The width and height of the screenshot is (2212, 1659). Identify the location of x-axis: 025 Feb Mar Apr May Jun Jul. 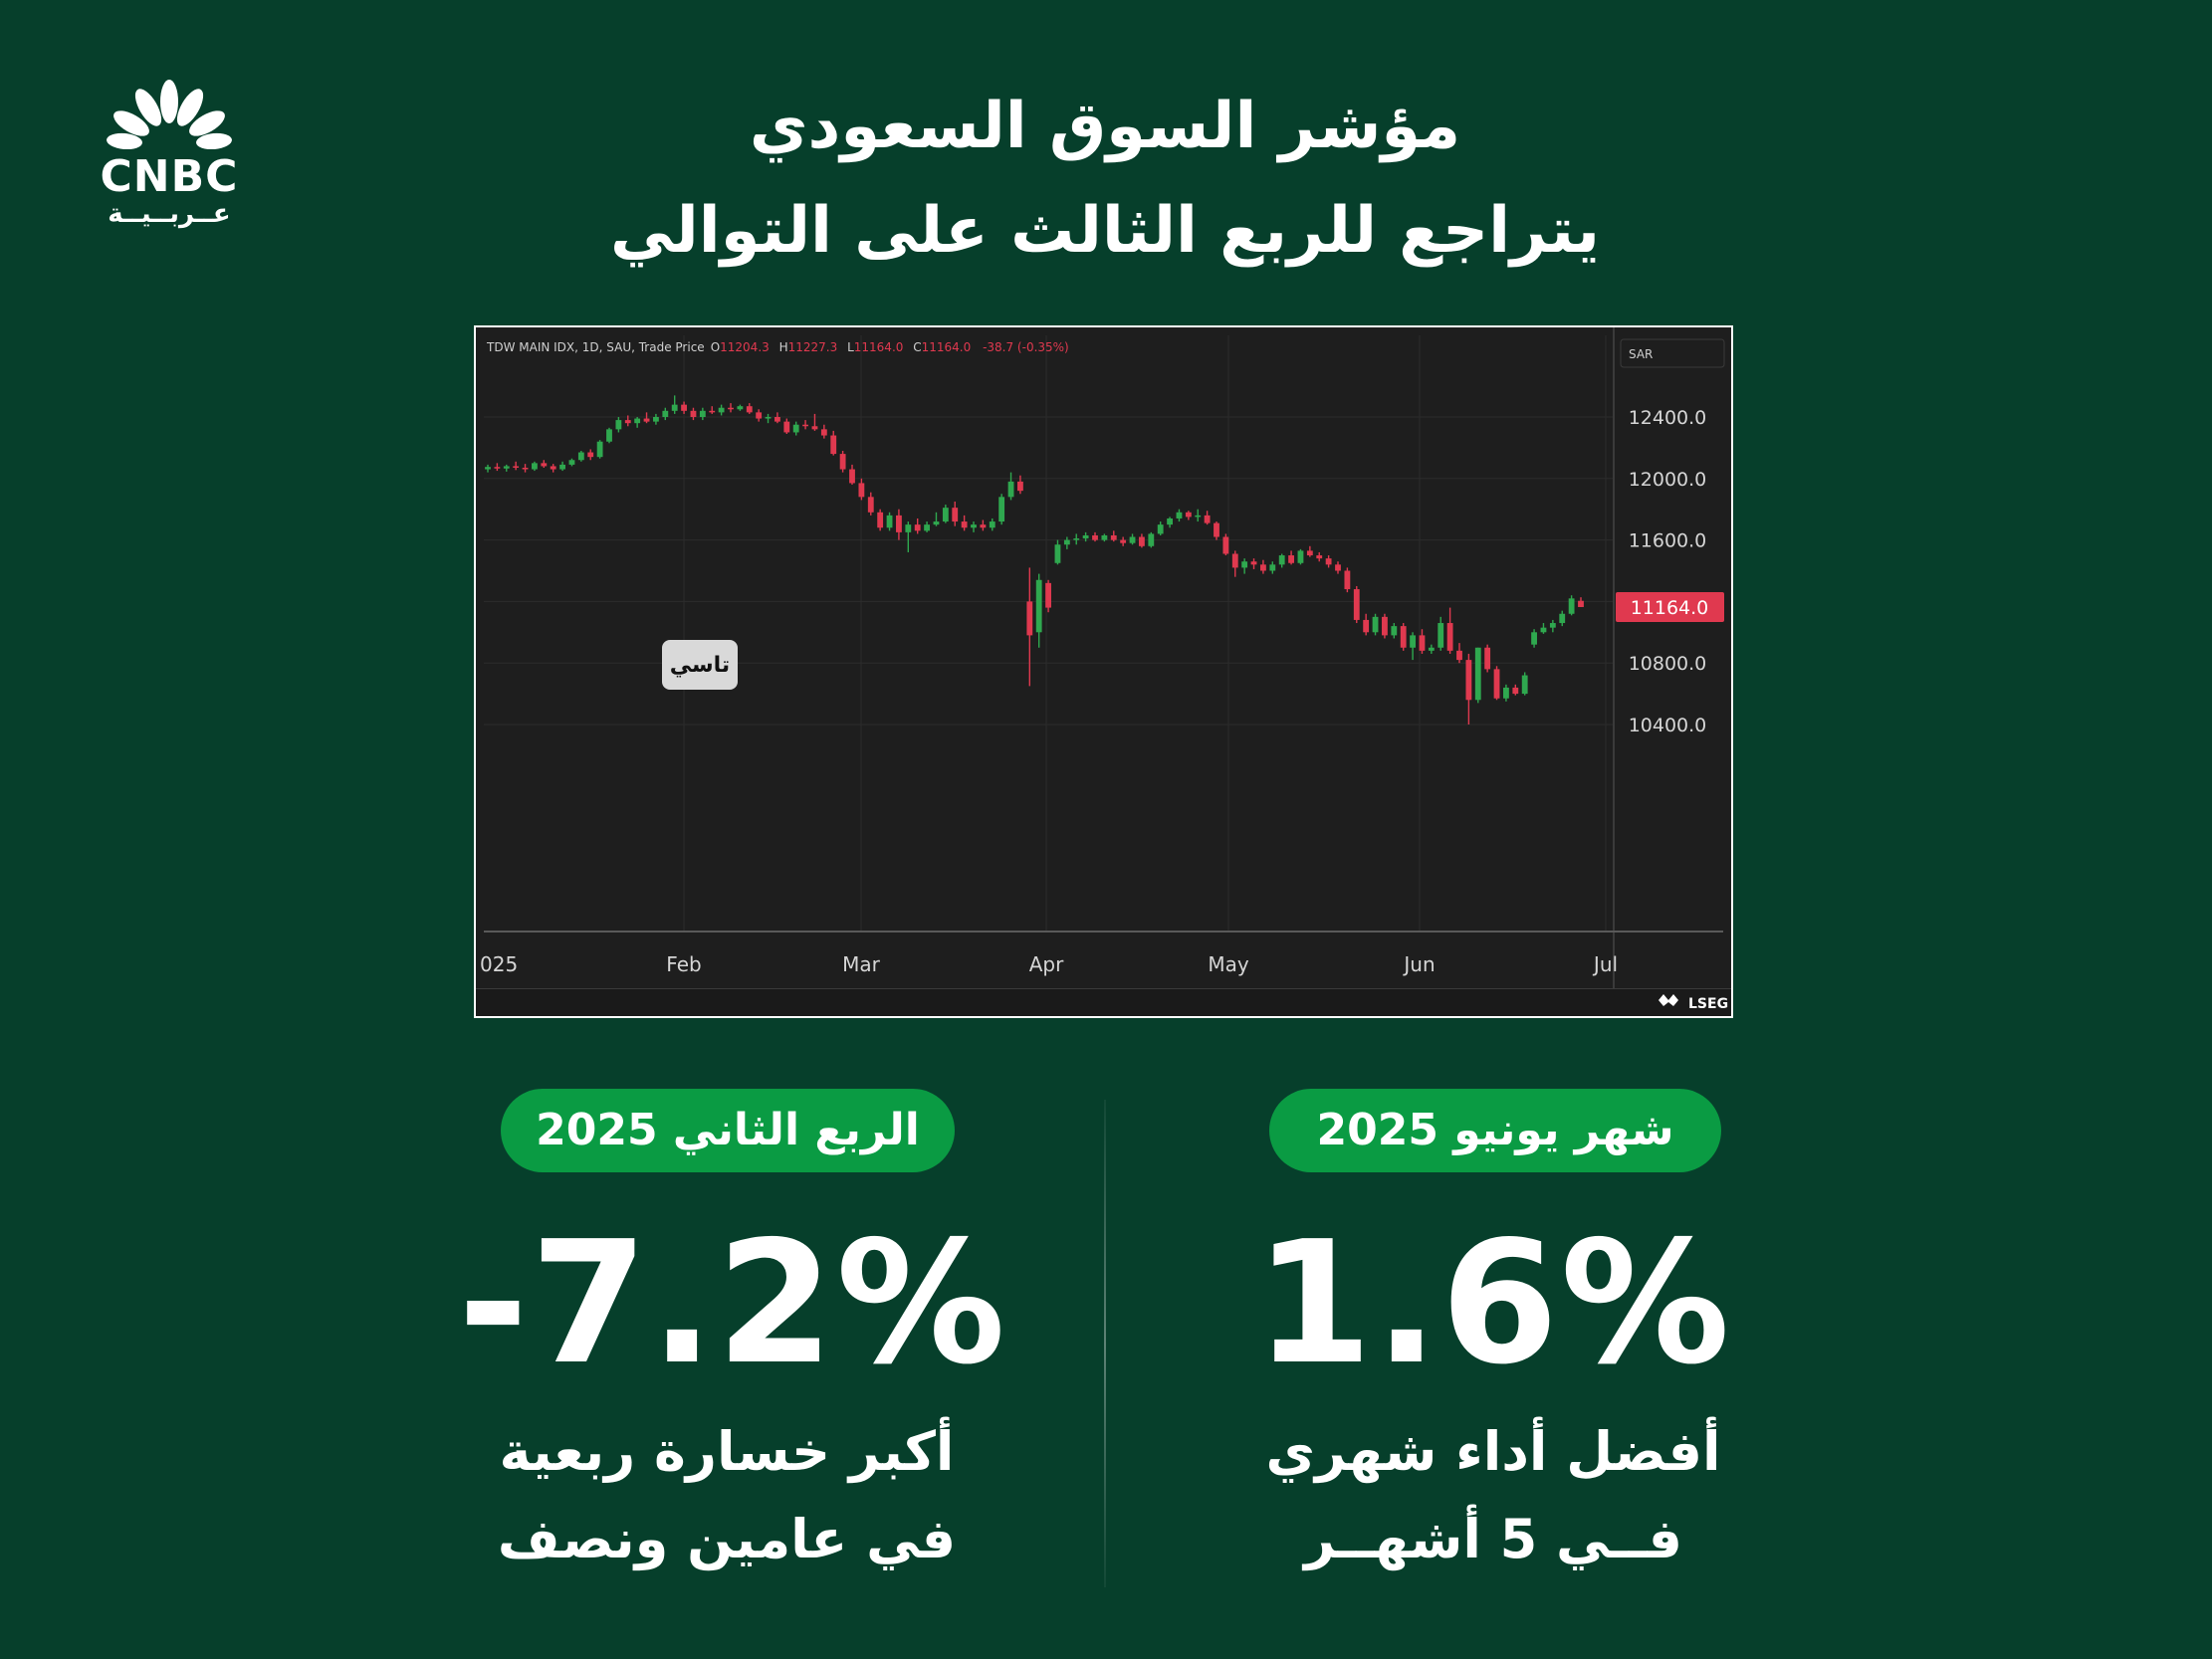
(1049, 964).